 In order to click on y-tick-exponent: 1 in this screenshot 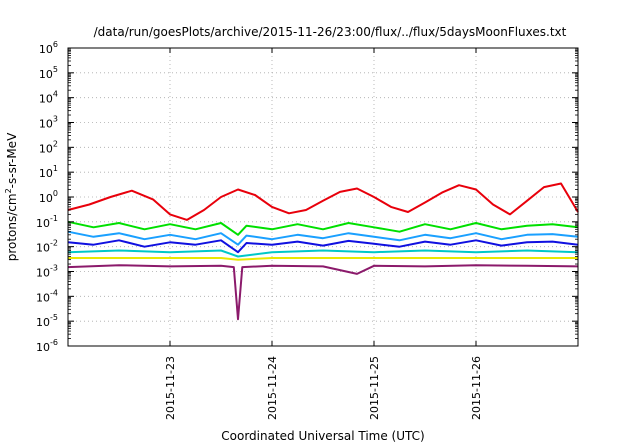, I will do `click(55, 168)`.